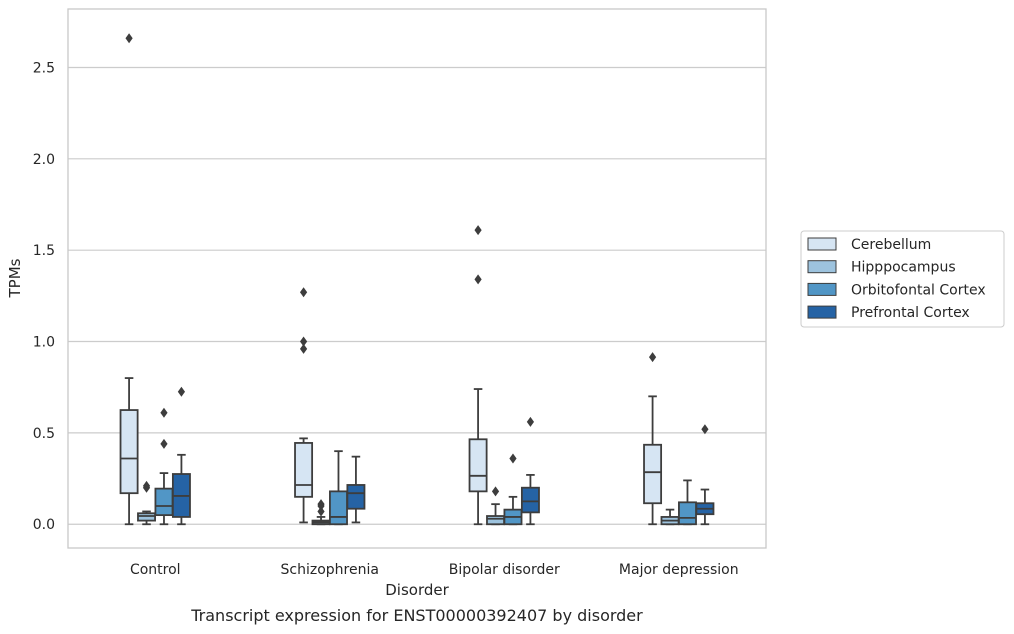 The height and width of the screenshot is (634, 1014). Describe the element at coordinates (44, 434) in the screenshot. I see `y-tick-label: 0.5` at that location.